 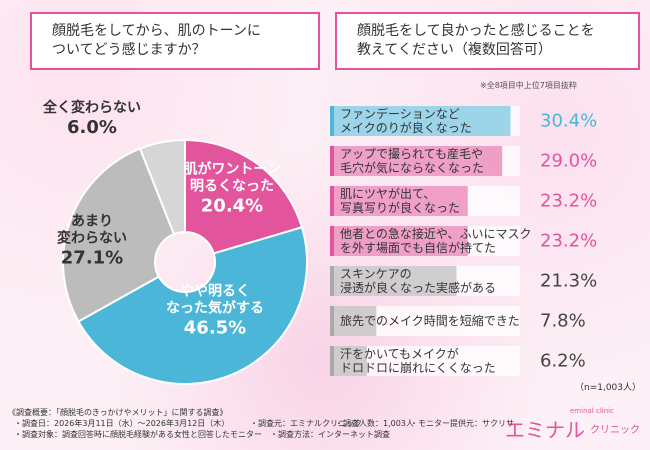 I want to click on pie-category-label: あまり 変わらない 27.1%, so click(x=92, y=241).